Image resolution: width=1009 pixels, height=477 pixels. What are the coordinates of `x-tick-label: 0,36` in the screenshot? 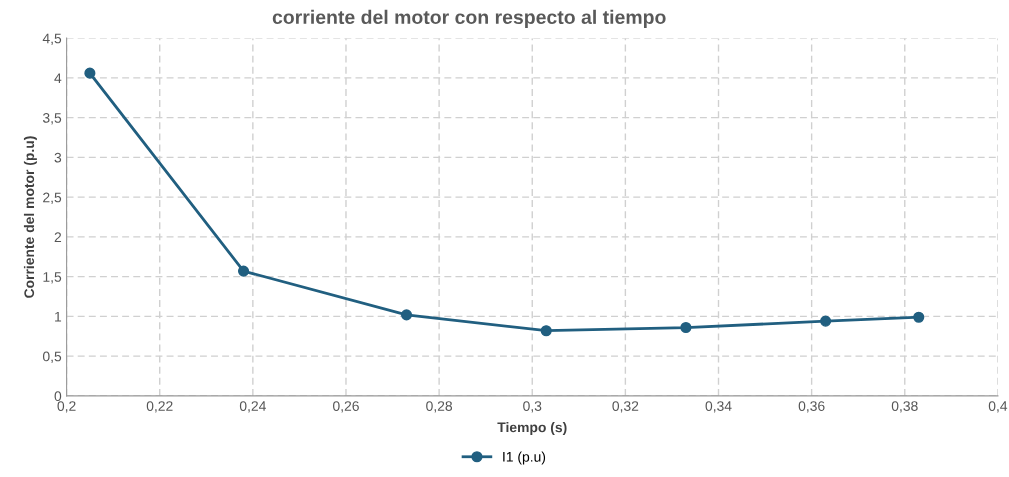 It's located at (811, 407).